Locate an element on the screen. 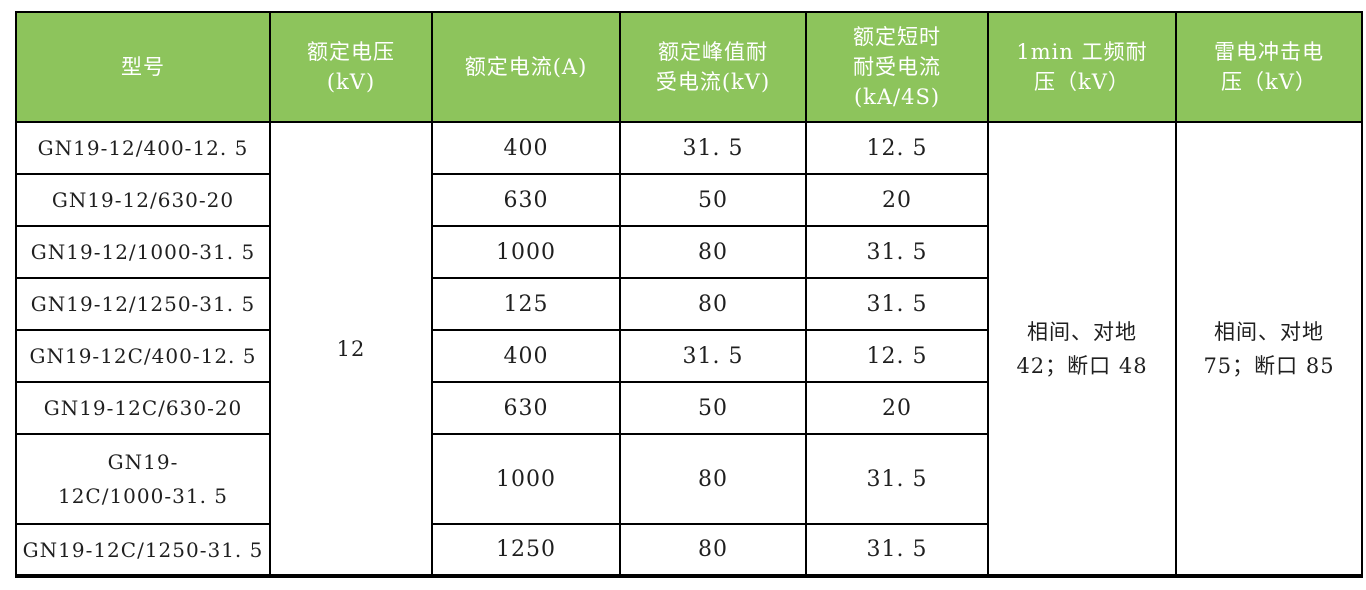 This screenshot has height=590, width=1366. table-row: GN19-12/1250-31. 5 125 80 31. 5 is located at coordinates (688, 304).